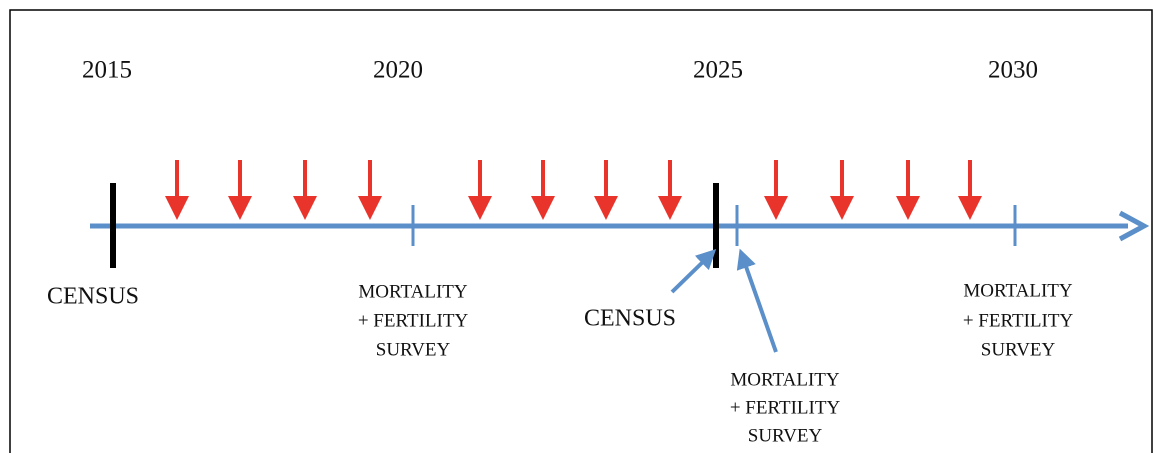 This screenshot has width=1154, height=453. Describe the element at coordinates (398, 70) in the screenshot. I see `year-label: 2020` at that location.